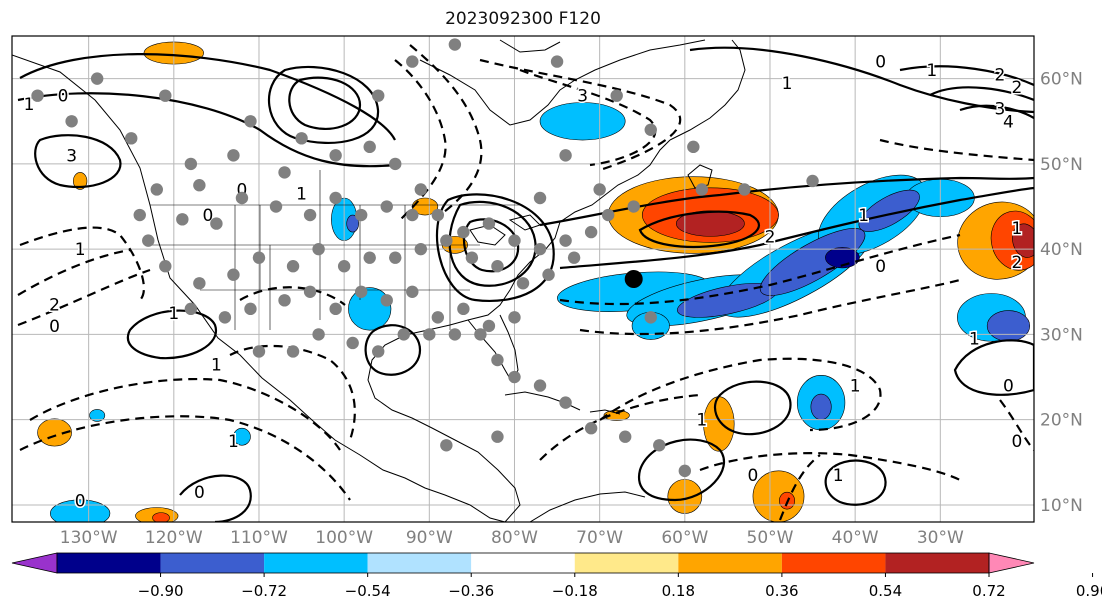  What do you see at coordinates (940, 536) in the screenshot?
I see `longitude-tick-label: 30°W` at bounding box center [940, 536].